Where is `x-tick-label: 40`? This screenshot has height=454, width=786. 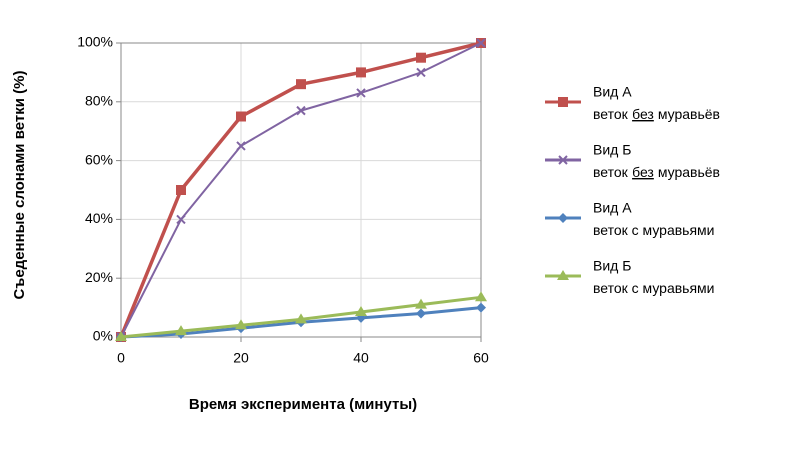
x-tick-label: 40 is located at coordinates (361, 358).